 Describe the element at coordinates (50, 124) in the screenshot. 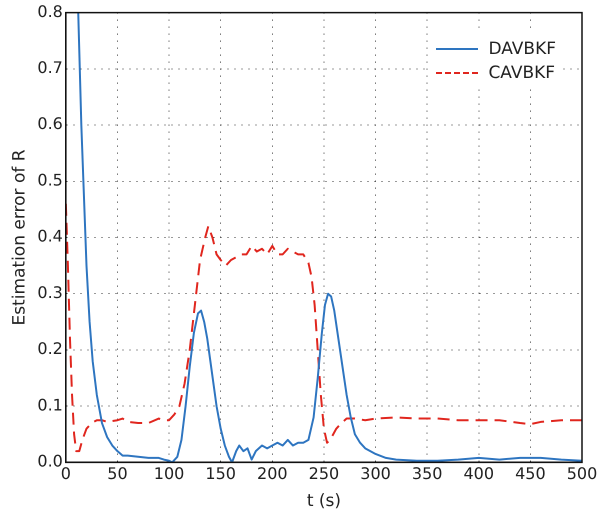

I see `y-tick-label: 0.6` at that location.